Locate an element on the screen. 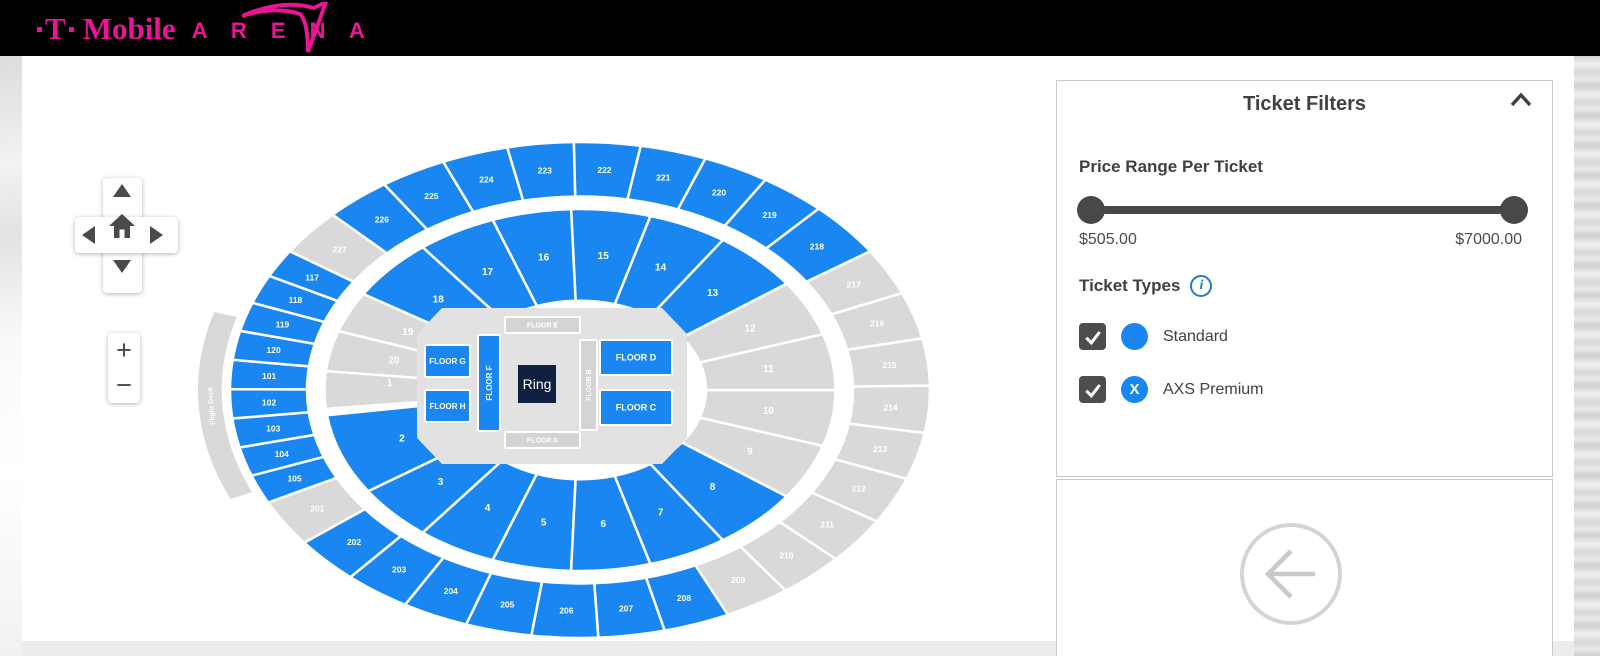 The image size is (1600, 656). standard-label: Standard is located at coordinates (1195, 336).